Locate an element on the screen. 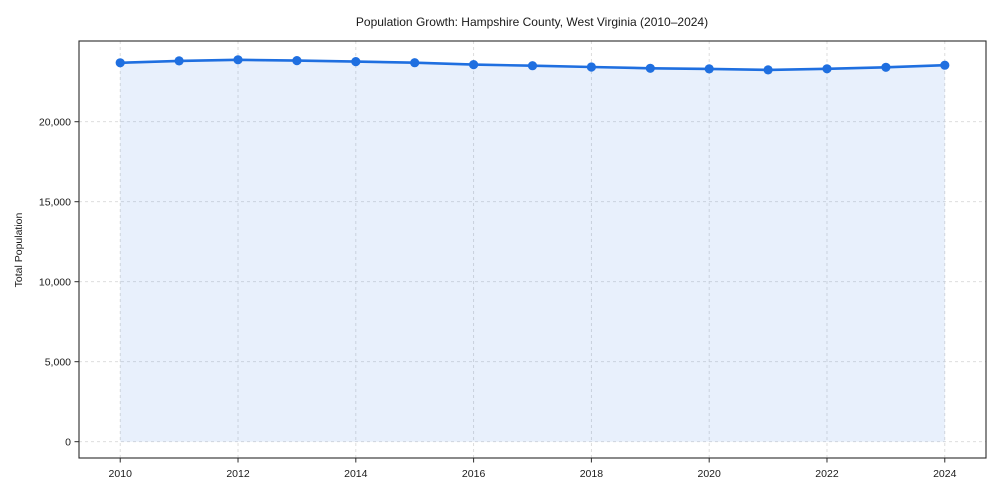 The width and height of the screenshot is (1000, 500). data-point-2013 is located at coordinates (297, 61).